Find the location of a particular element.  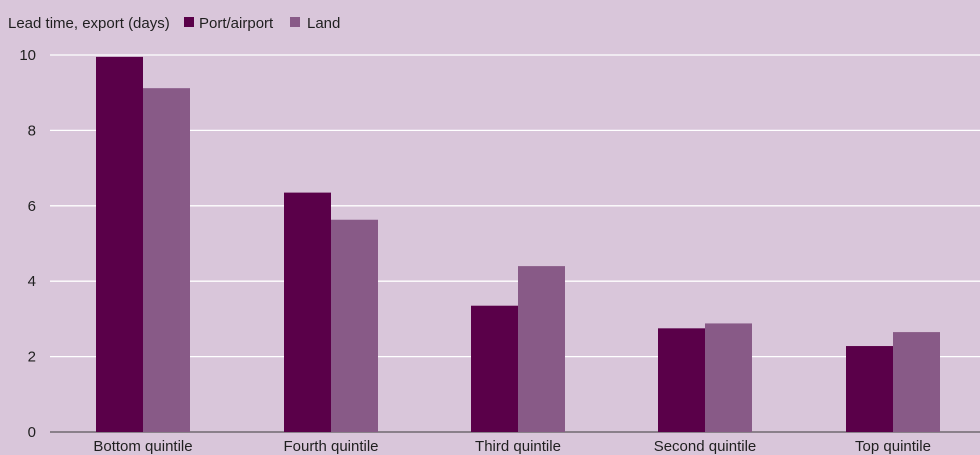

x-category-label: Top quintile is located at coordinates (893, 446).